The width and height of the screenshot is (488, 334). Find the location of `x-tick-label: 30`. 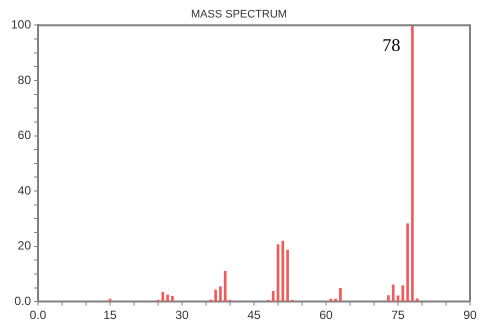

x-tick-label: 30 is located at coordinates (182, 315).